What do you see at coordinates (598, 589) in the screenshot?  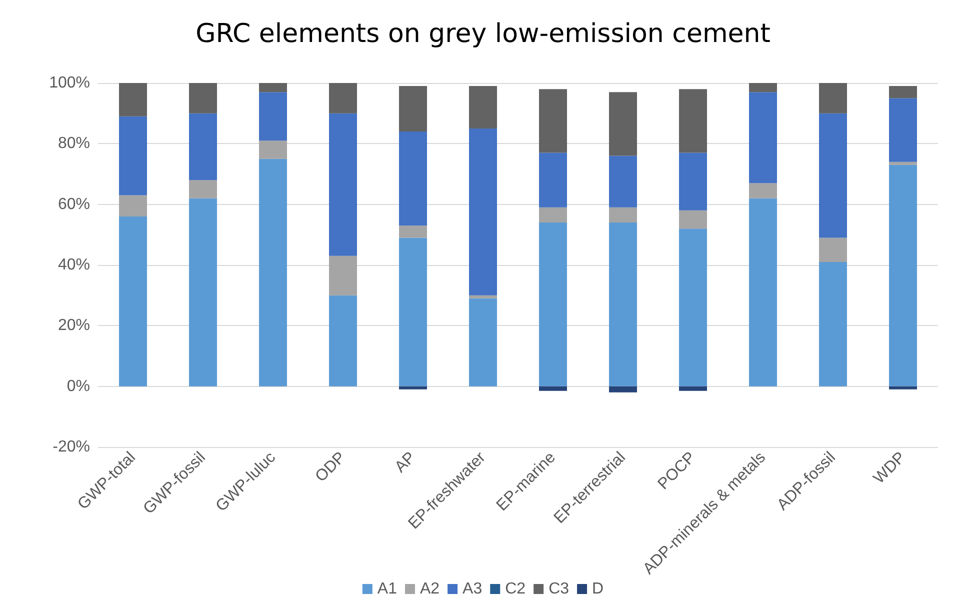 I see `legend-label: D` at bounding box center [598, 589].